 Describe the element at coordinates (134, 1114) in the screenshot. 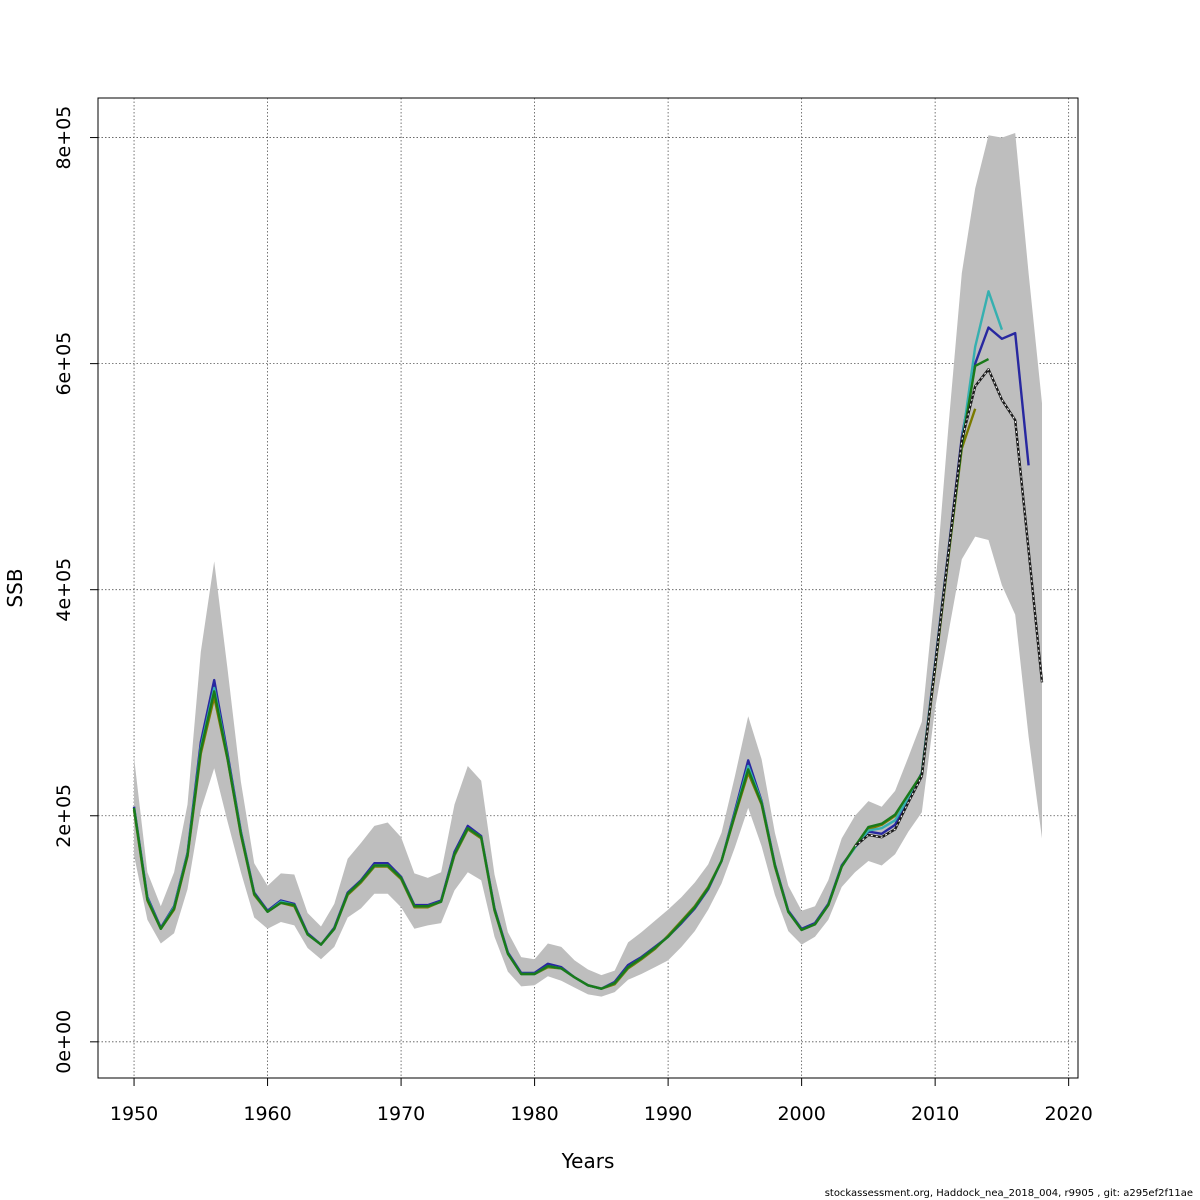

I see `x-tick-label: 1950` at that location.